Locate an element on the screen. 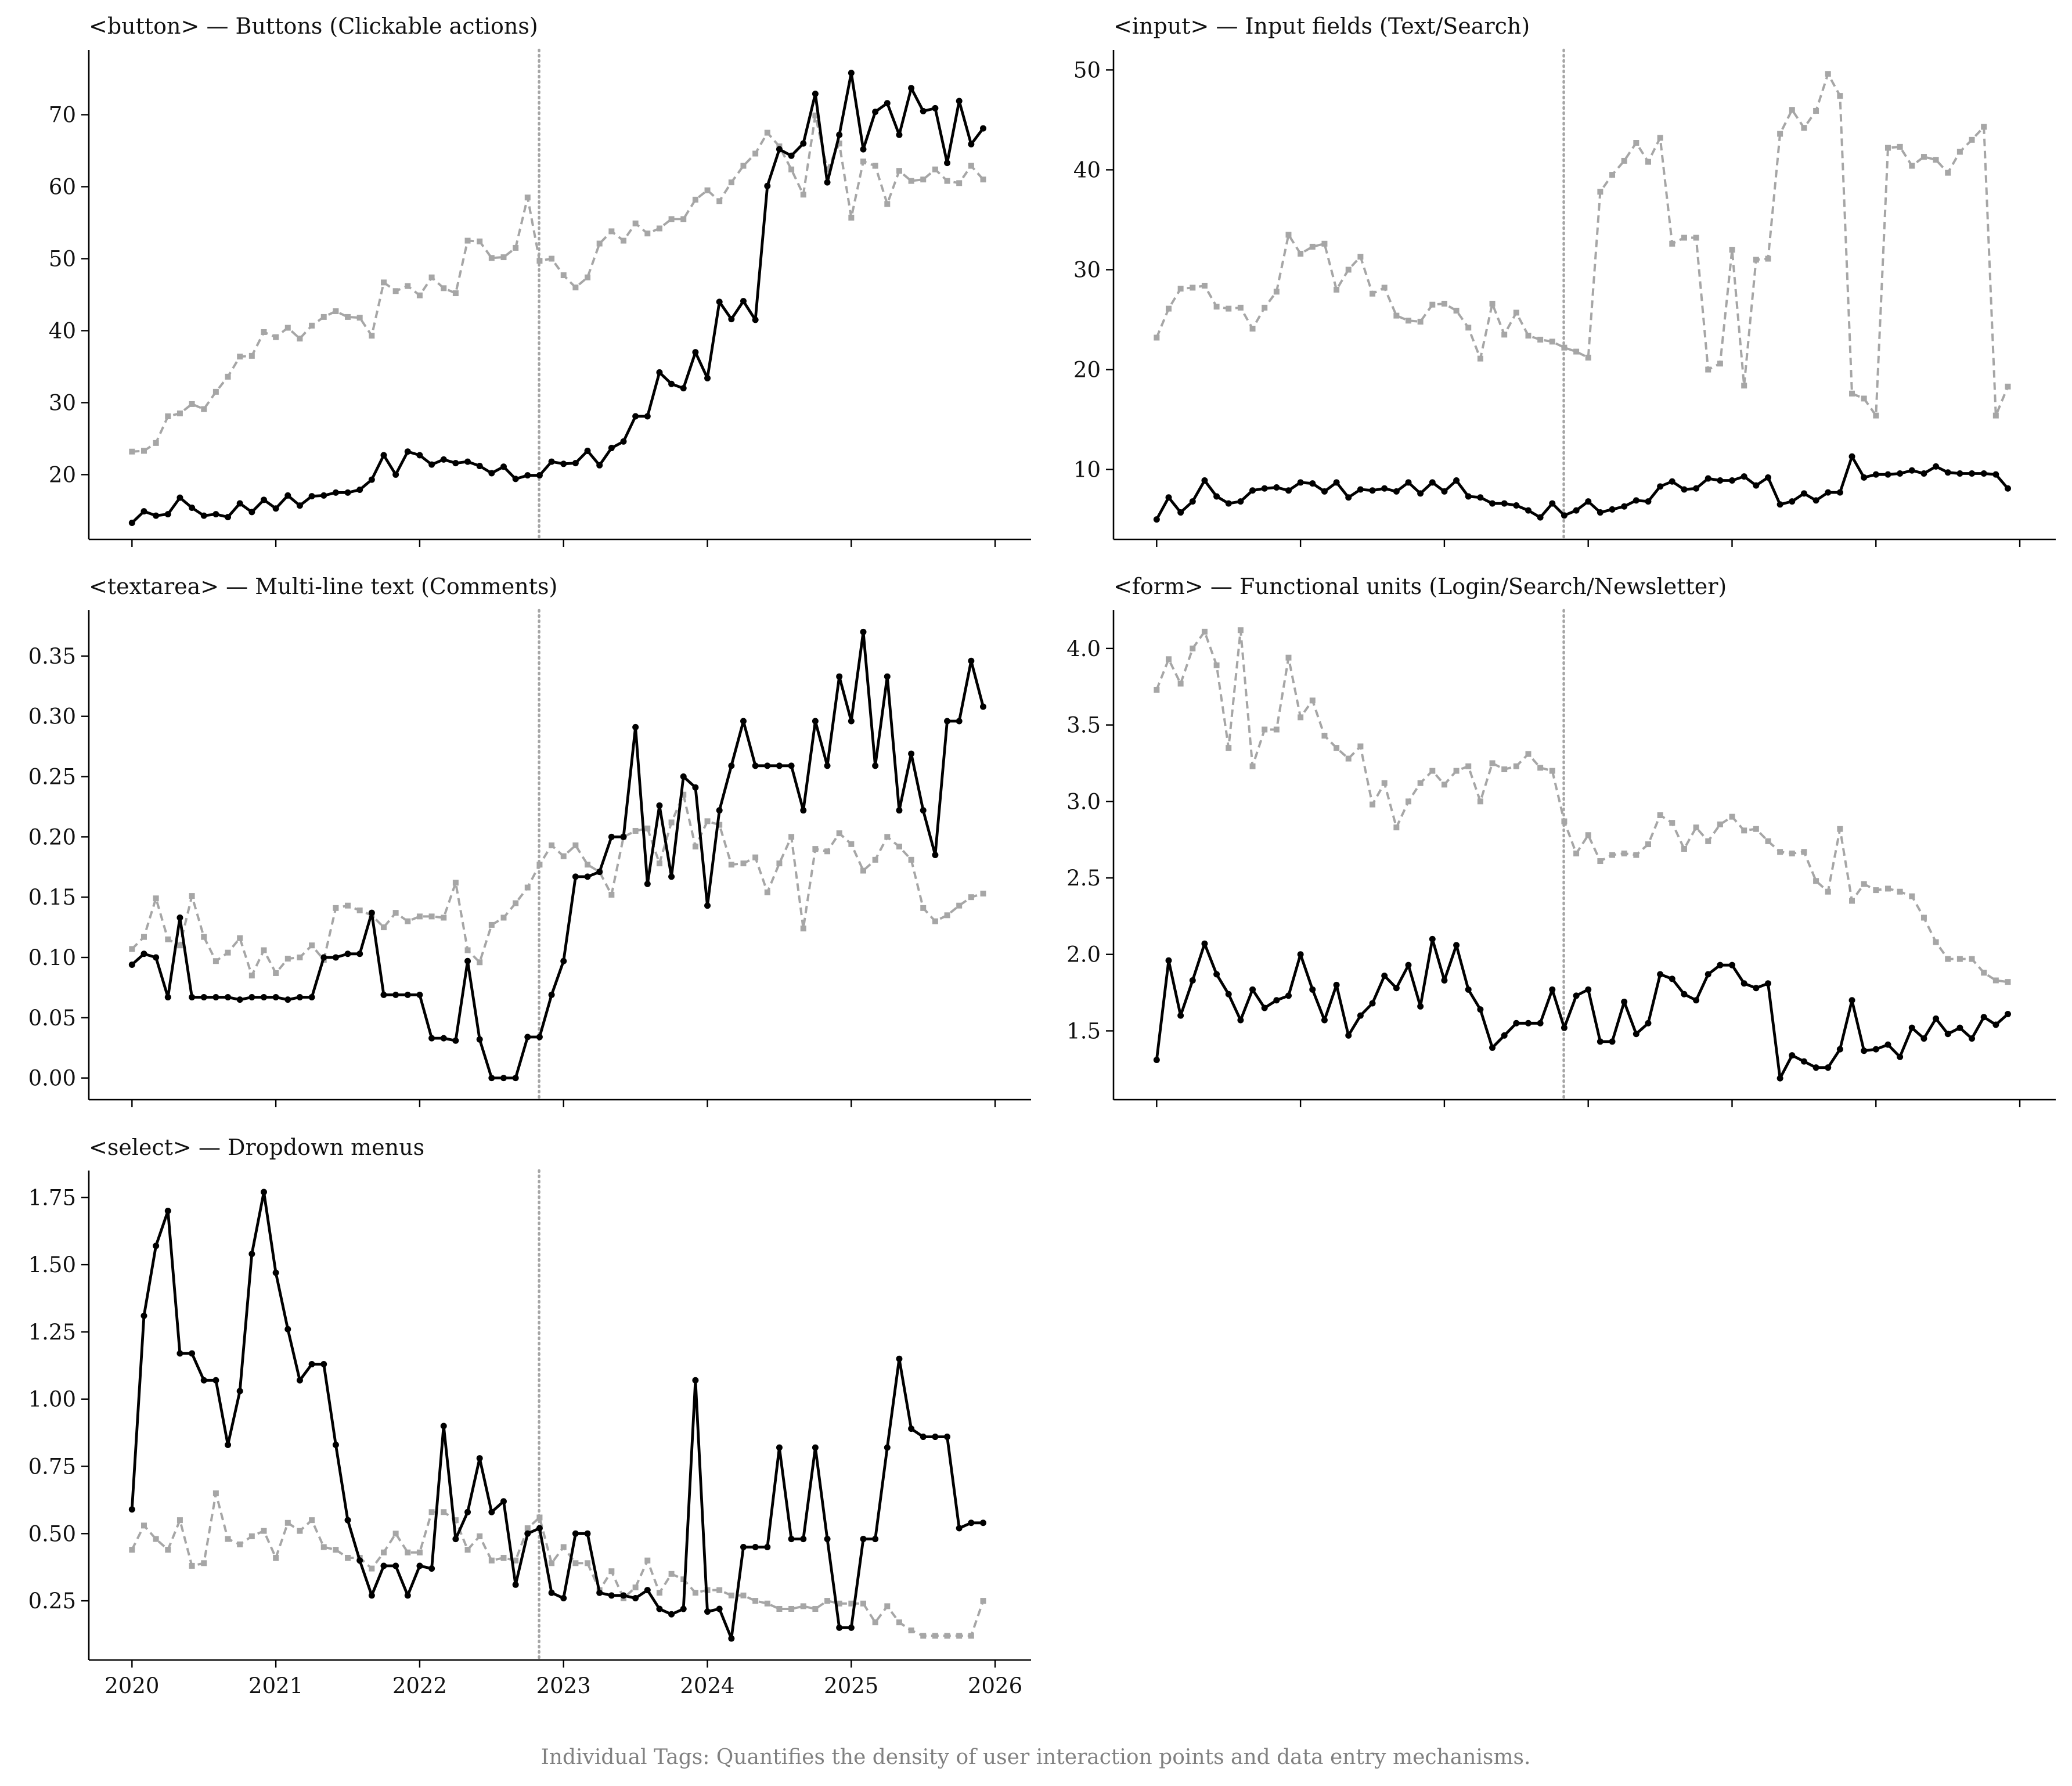 Image resolution: width=2072 pixels, height=1786 pixels. y-tick-label: 0.10 is located at coordinates (52, 957).